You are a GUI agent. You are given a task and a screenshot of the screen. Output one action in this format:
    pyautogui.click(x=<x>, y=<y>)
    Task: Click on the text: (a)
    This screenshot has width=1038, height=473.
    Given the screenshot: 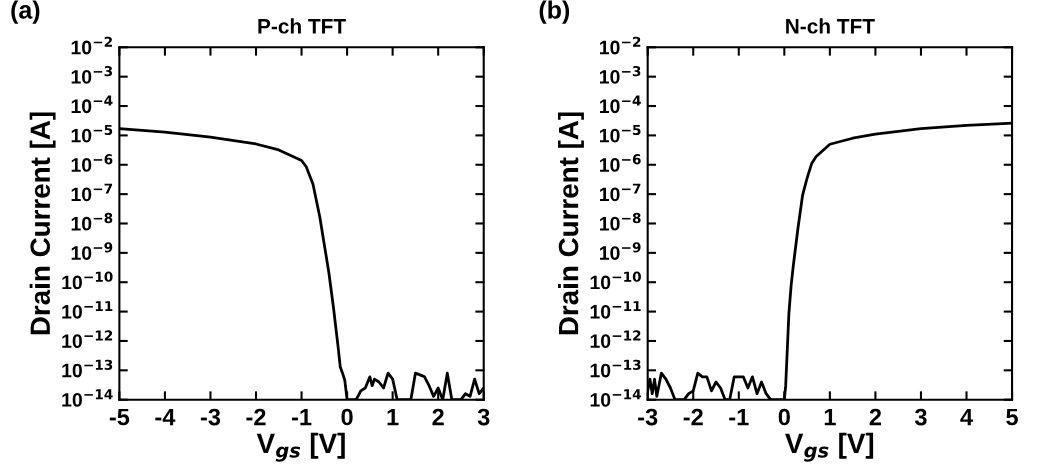 What is the action you would take?
    pyautogui.click(x=25, y=12)
    